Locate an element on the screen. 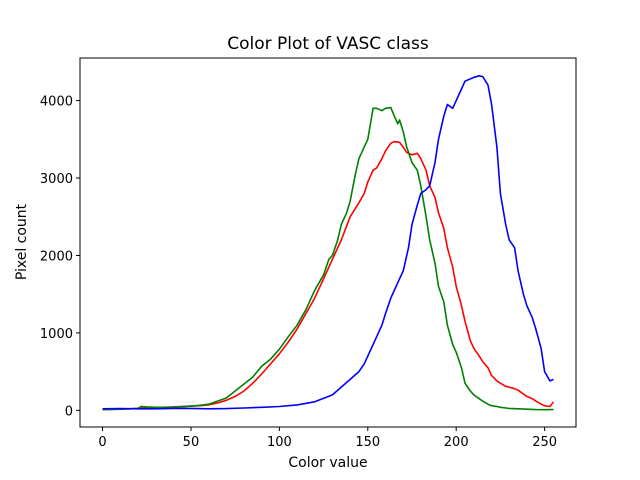  x-tick-label: 100 is located at coordinates (279, 442).